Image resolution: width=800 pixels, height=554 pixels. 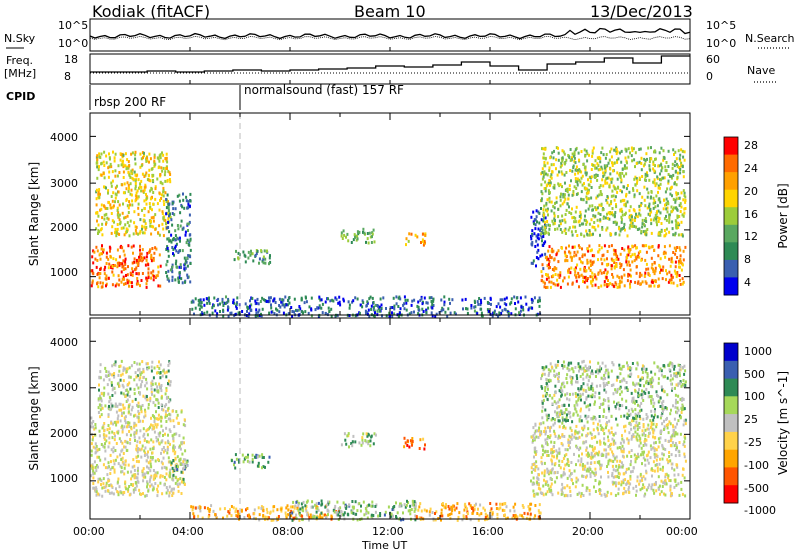 What do you see at coordinates (721, 43) in the screenshot?
I see `sky-tick-right-bottom: 10^0` at bounding box center [721, 43].